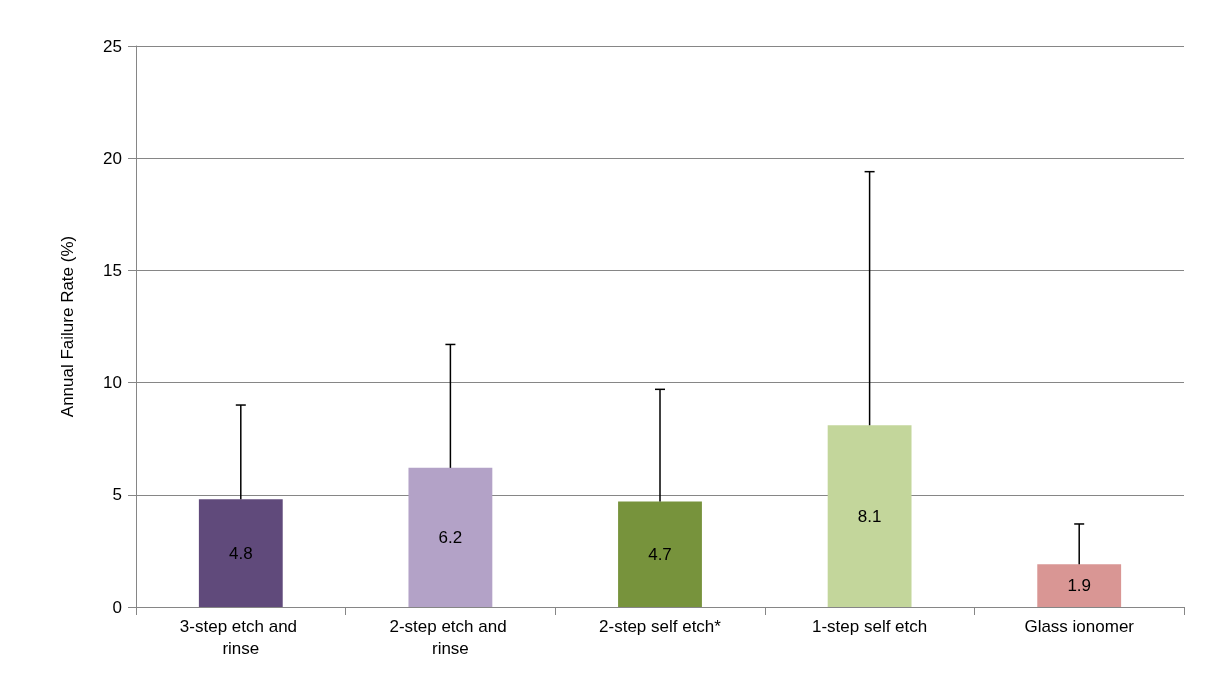 The height and width of the screenshot is (697, 1219). I want to click on data-label: 4.7, so click(660, 554).